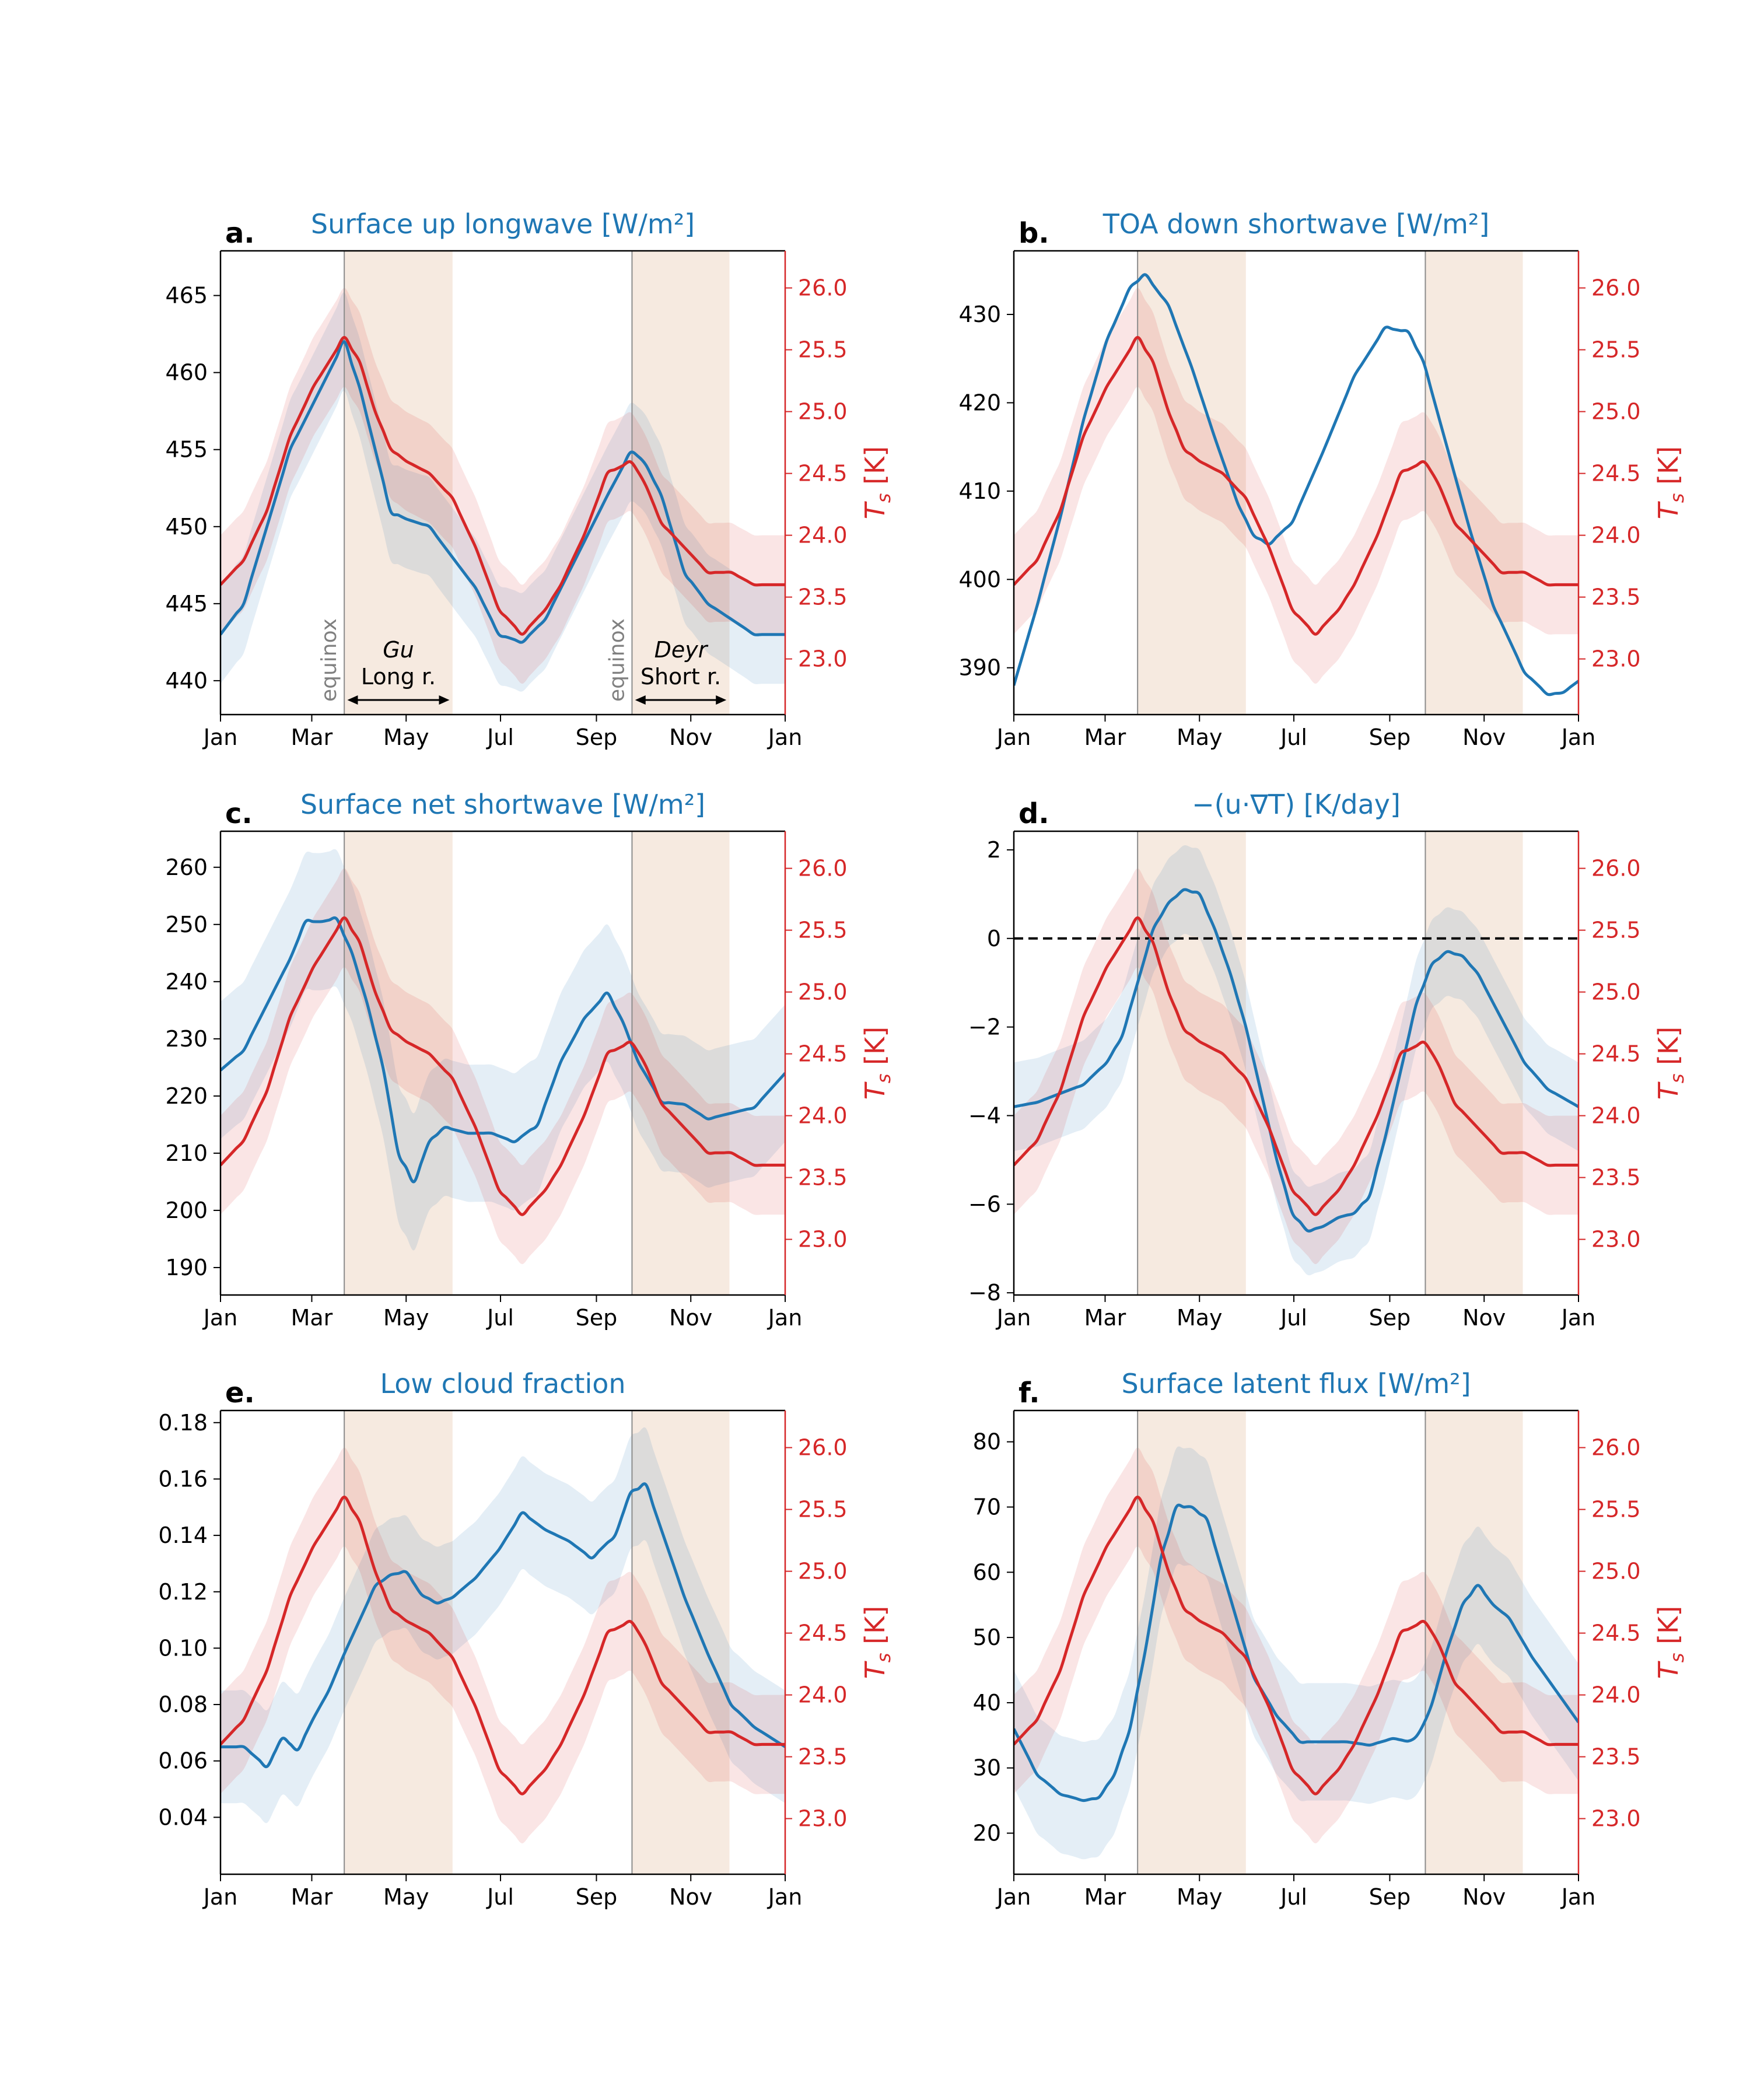 The image size is (1750, 2100). Describe the element at coordinates (994, 938) in the screenshot. I see `y-tick-label: 0` at that location.